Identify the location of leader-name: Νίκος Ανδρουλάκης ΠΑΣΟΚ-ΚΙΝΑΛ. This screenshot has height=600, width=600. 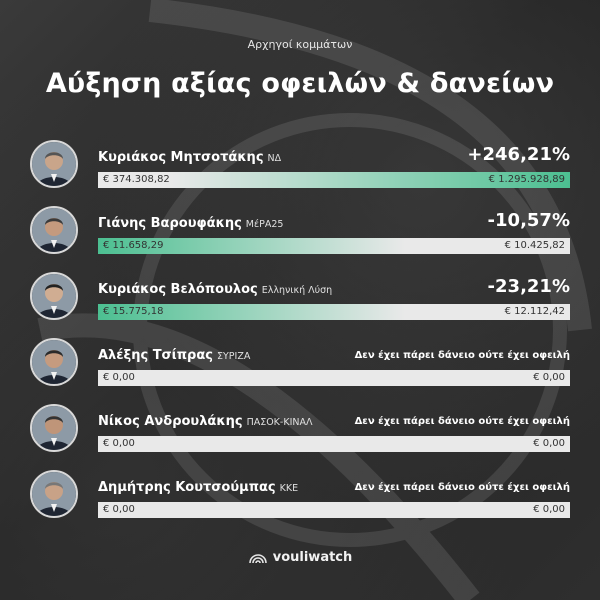
(205, 421).